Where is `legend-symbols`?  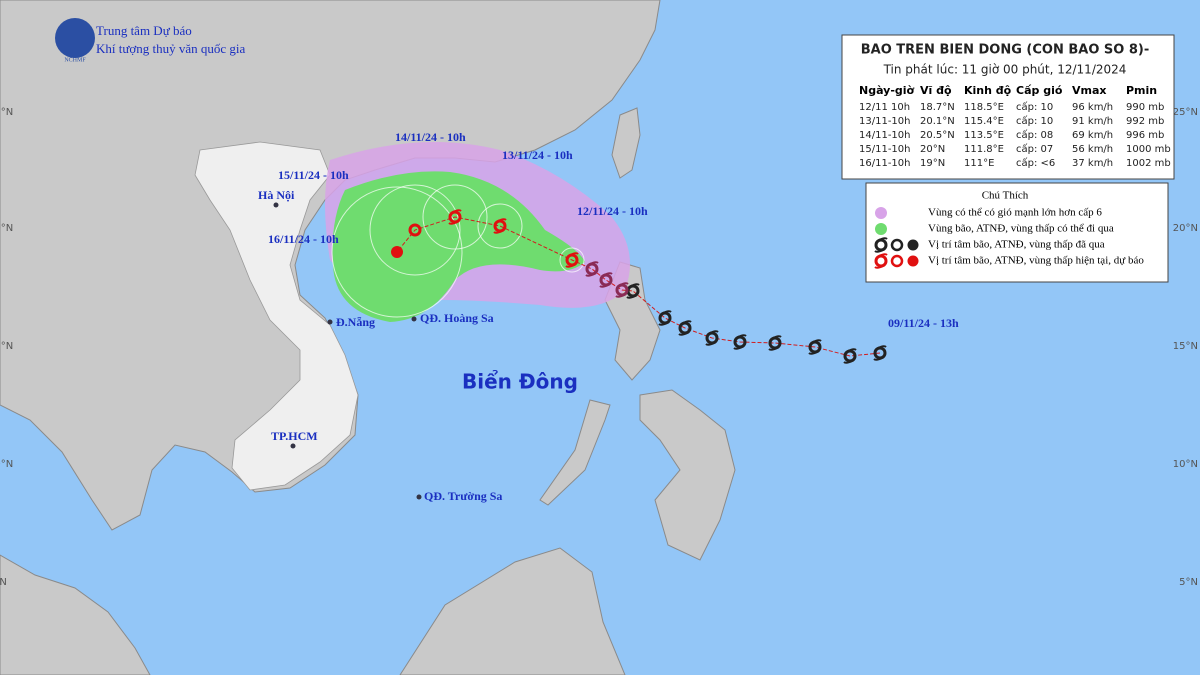
legend-symbols is located at coordinates (896, 253).